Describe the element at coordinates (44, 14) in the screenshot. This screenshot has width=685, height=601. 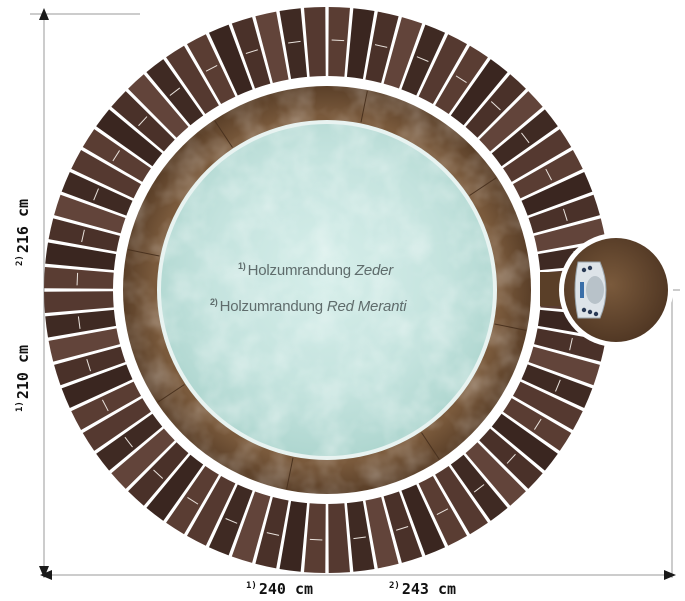
I see `arrow-up-icon` at that location.